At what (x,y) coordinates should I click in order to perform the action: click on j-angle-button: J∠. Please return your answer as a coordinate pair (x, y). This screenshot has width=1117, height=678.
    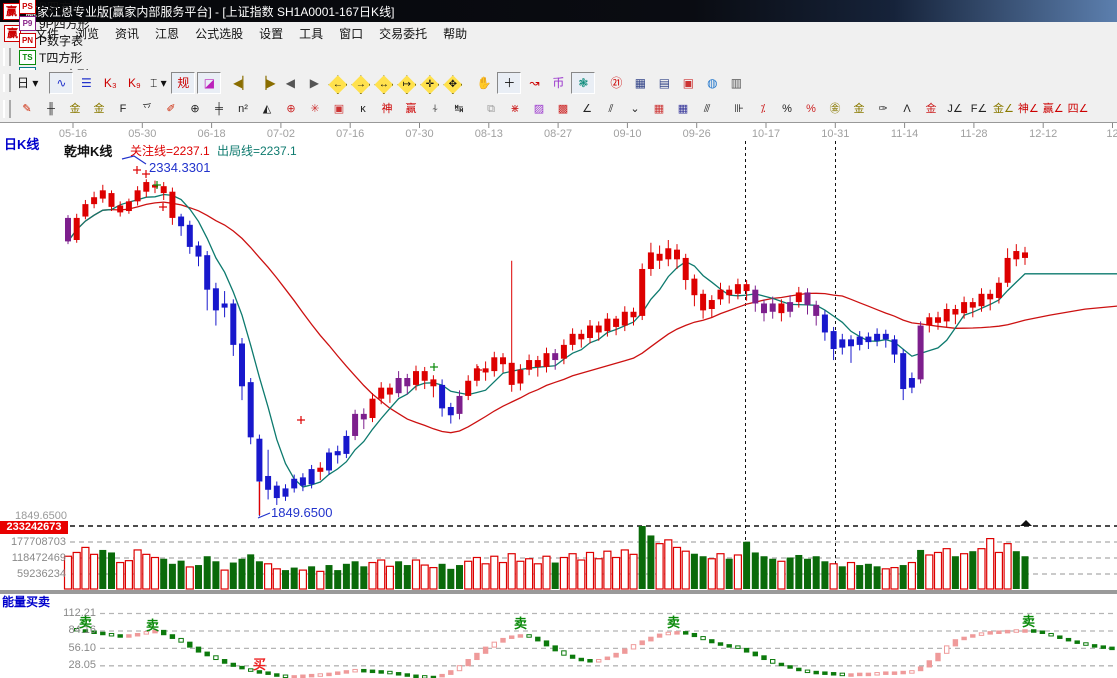
    Looking at the image, I should click on (955, 109).